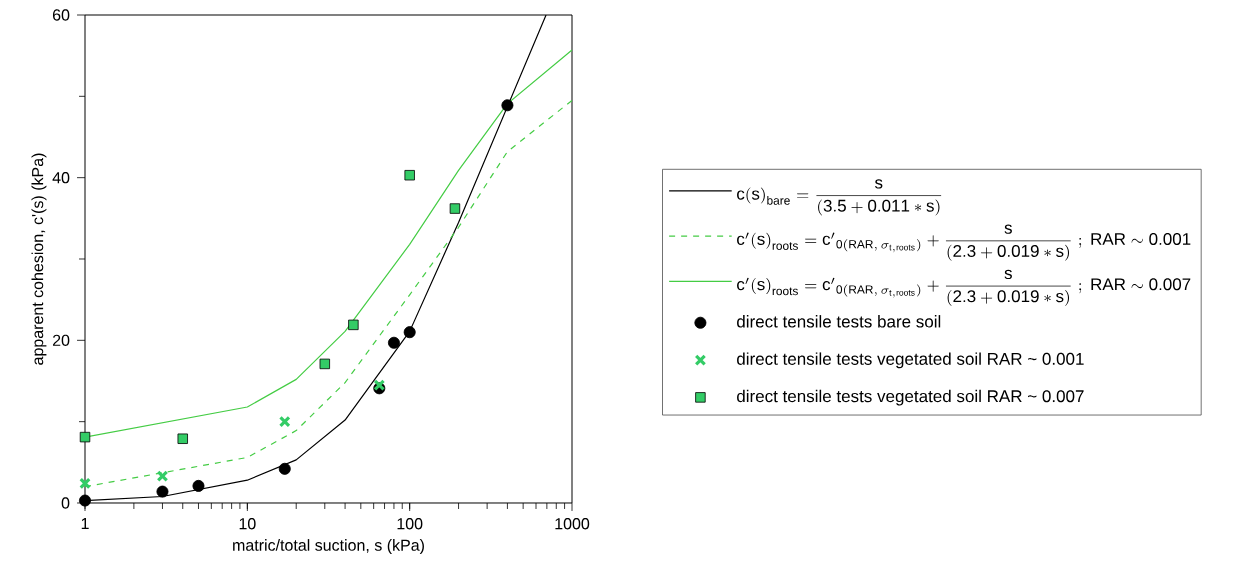 Image resolution: width=1243 pixels, height=583 pixels. What do you see at coordinates (410, 524) in the screenshot?
I see `x-tick-label: 100` at bounding box center [410, 524].